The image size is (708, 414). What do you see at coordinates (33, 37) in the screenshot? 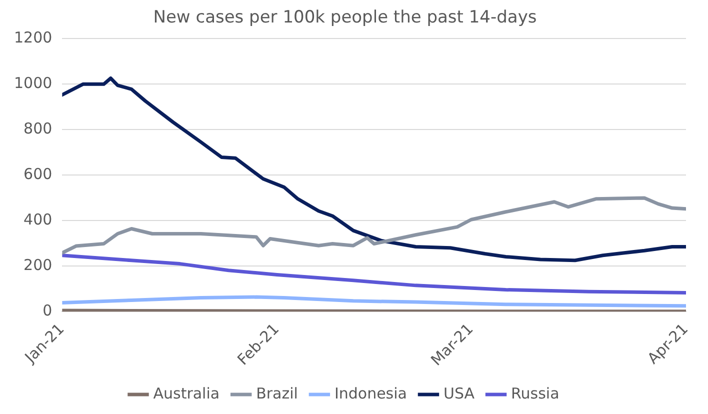
I see `y-tick-label: 1200` at bounding box center [33, 37].